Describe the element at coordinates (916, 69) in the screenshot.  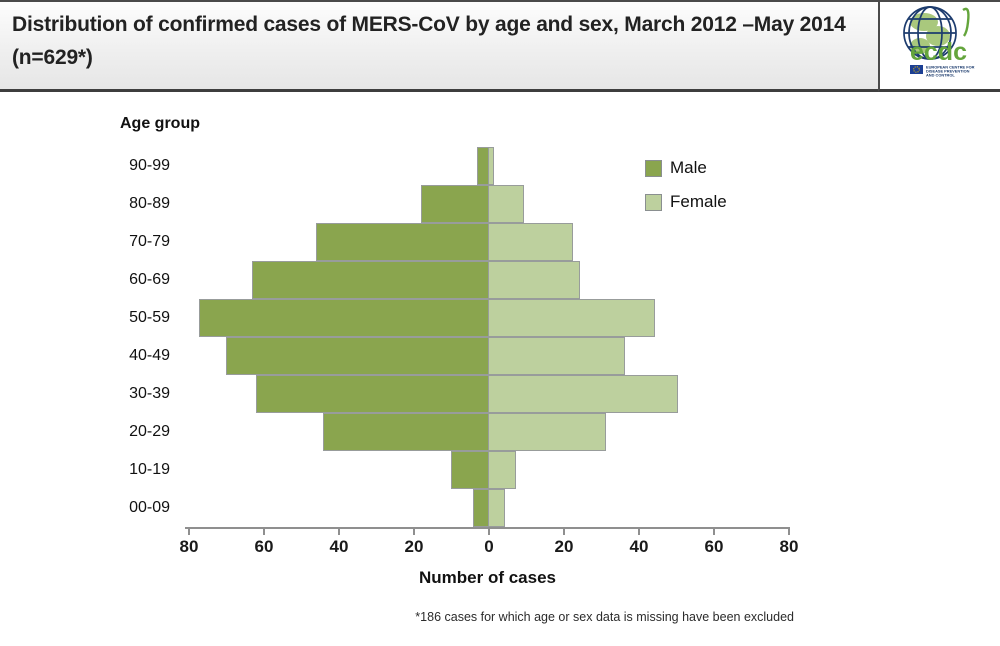
I see `eu-flag-icon` at that location.